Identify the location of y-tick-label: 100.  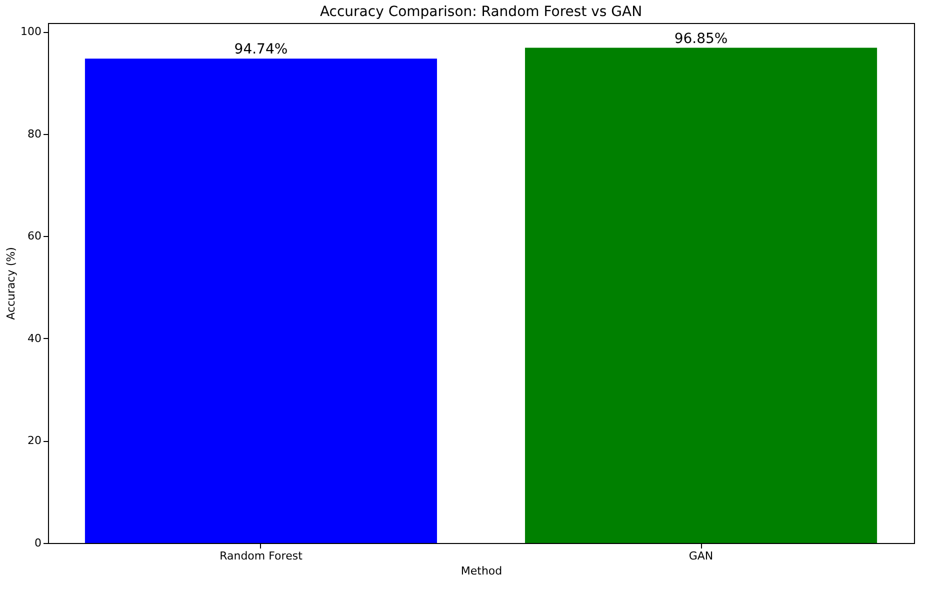
(31, 31).